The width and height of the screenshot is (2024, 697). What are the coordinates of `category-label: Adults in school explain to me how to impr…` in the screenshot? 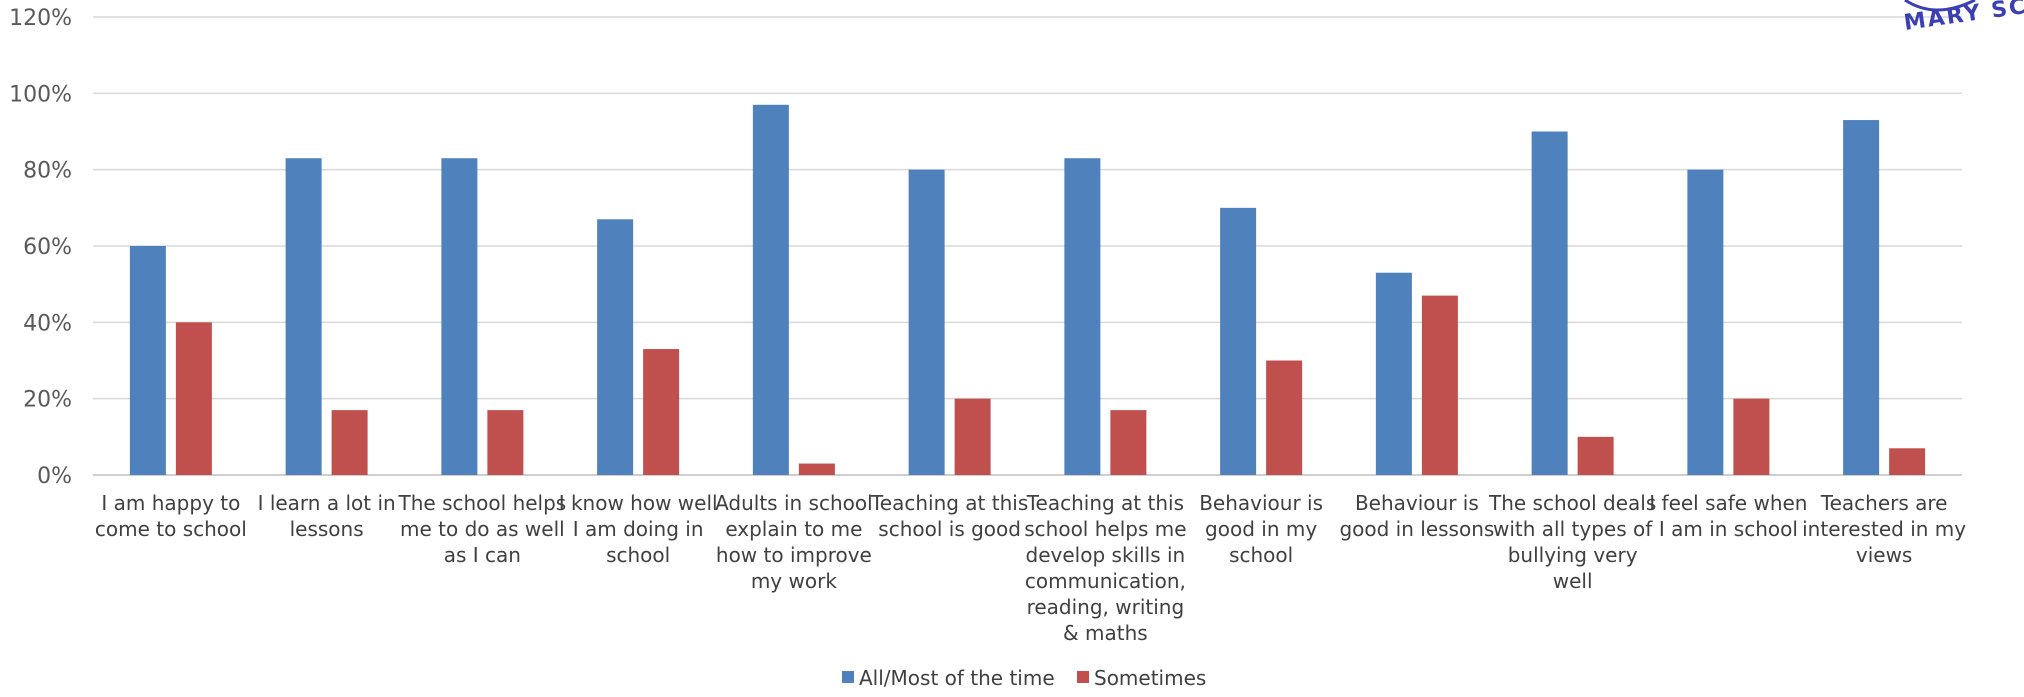 It's located at (794, 542).